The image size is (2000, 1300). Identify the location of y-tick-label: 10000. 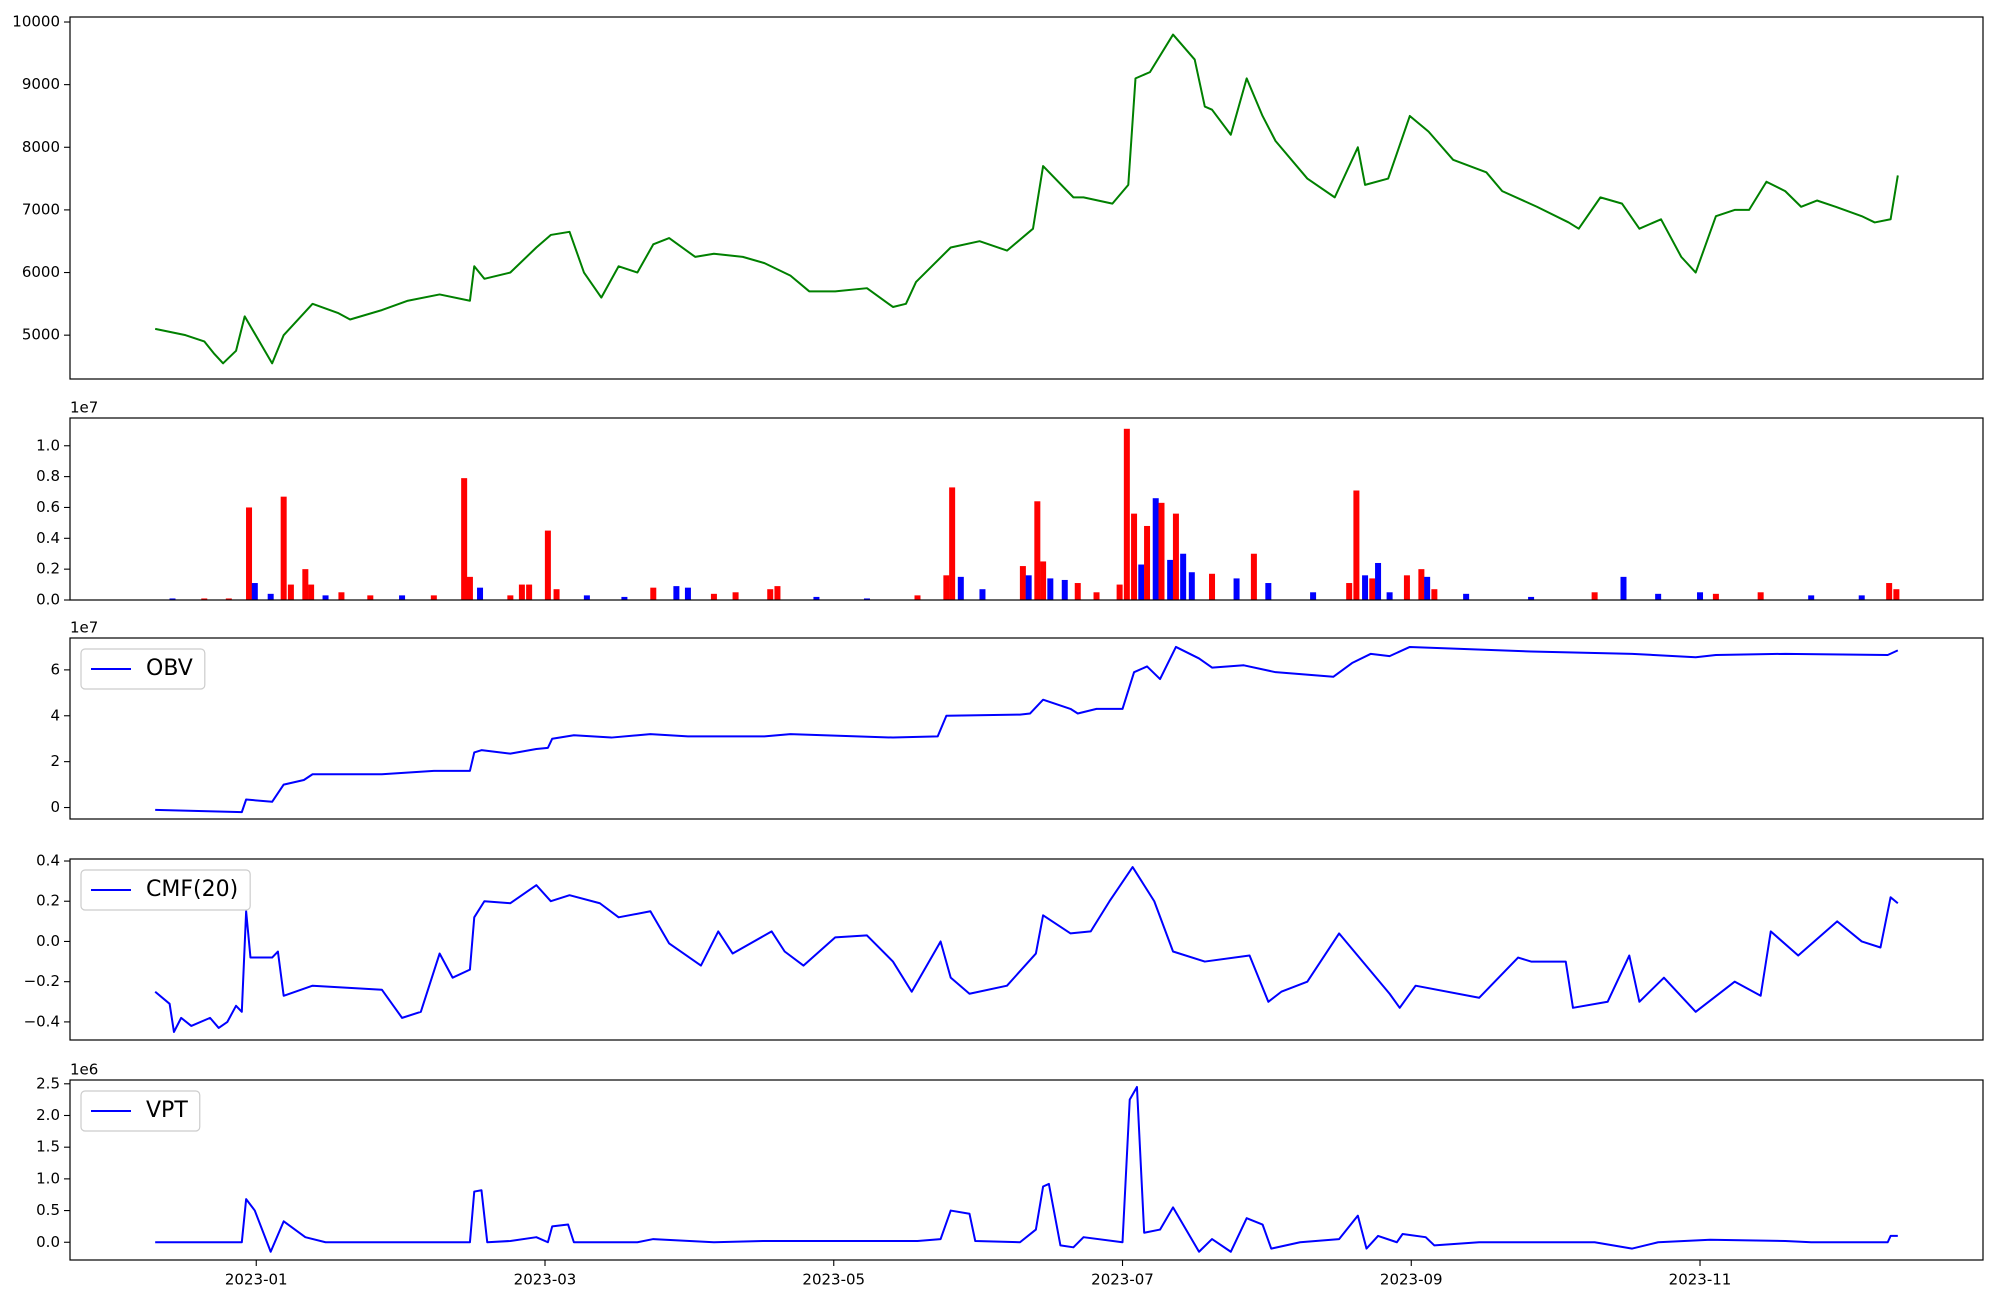
(36, 22).